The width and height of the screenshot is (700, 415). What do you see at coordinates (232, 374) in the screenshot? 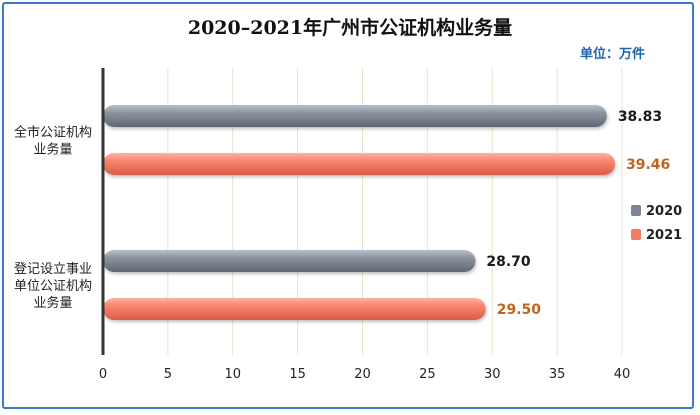
I see `x-tick-label: 10` at bounding box center [232, 374].